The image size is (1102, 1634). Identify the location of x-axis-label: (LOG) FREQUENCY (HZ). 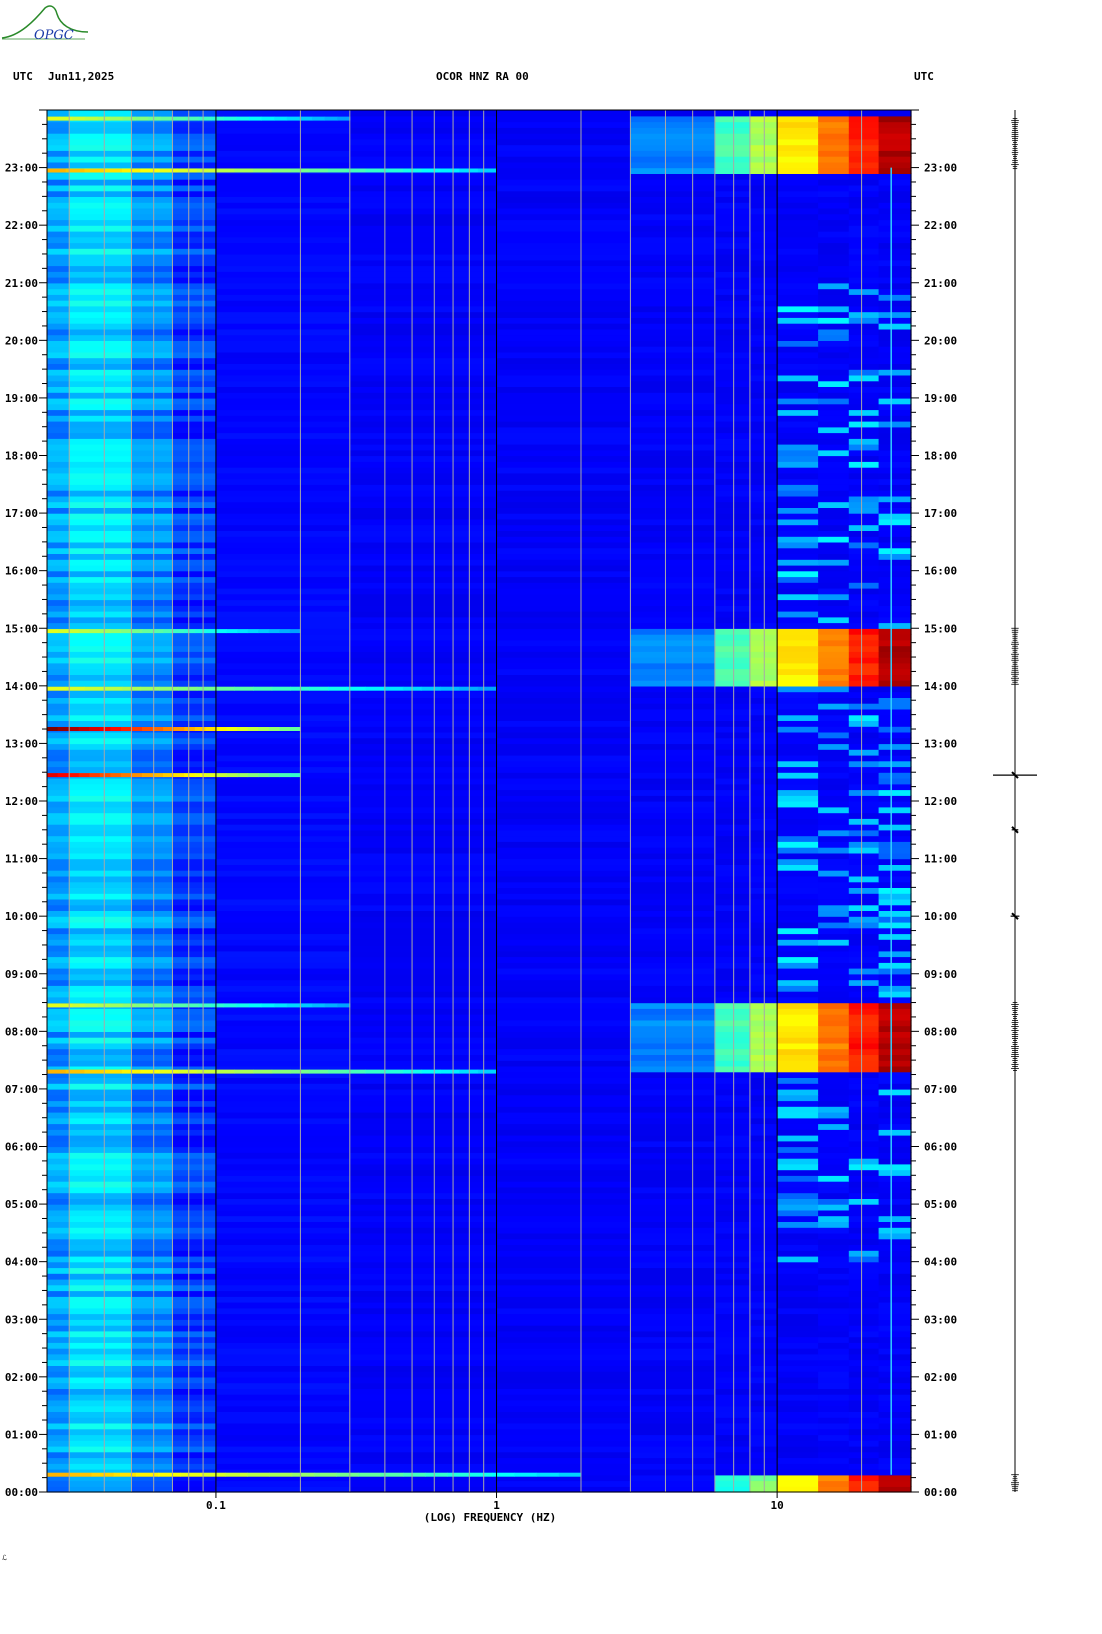
(490, 1517).